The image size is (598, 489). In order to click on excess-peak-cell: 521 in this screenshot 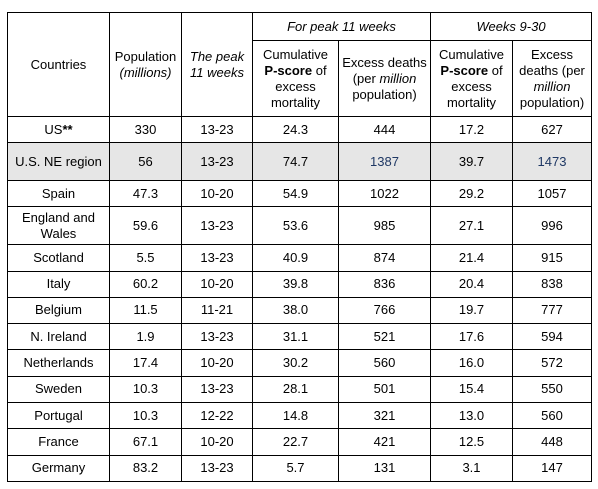, I will do `click(384, 337)`.